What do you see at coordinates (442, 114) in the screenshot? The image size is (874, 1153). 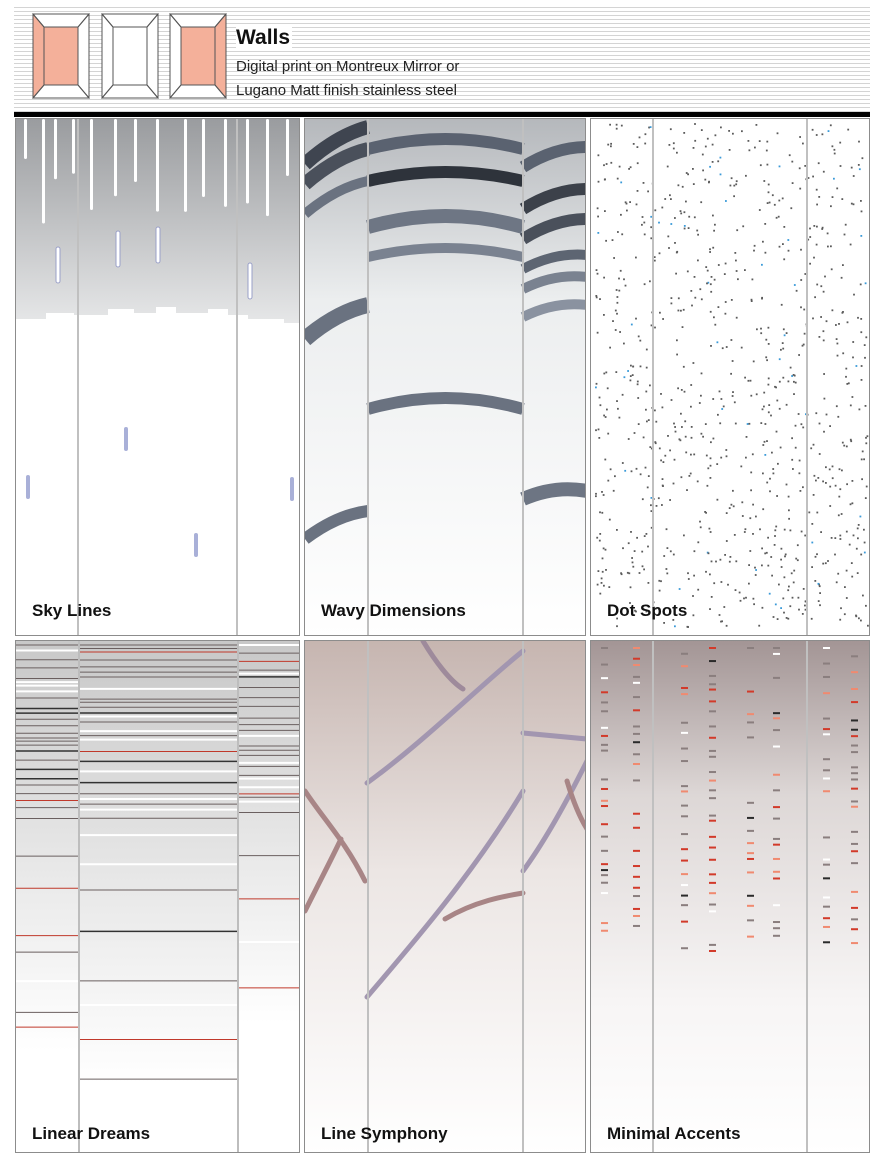 I see `header-rule` at bounding box center [442, 114].